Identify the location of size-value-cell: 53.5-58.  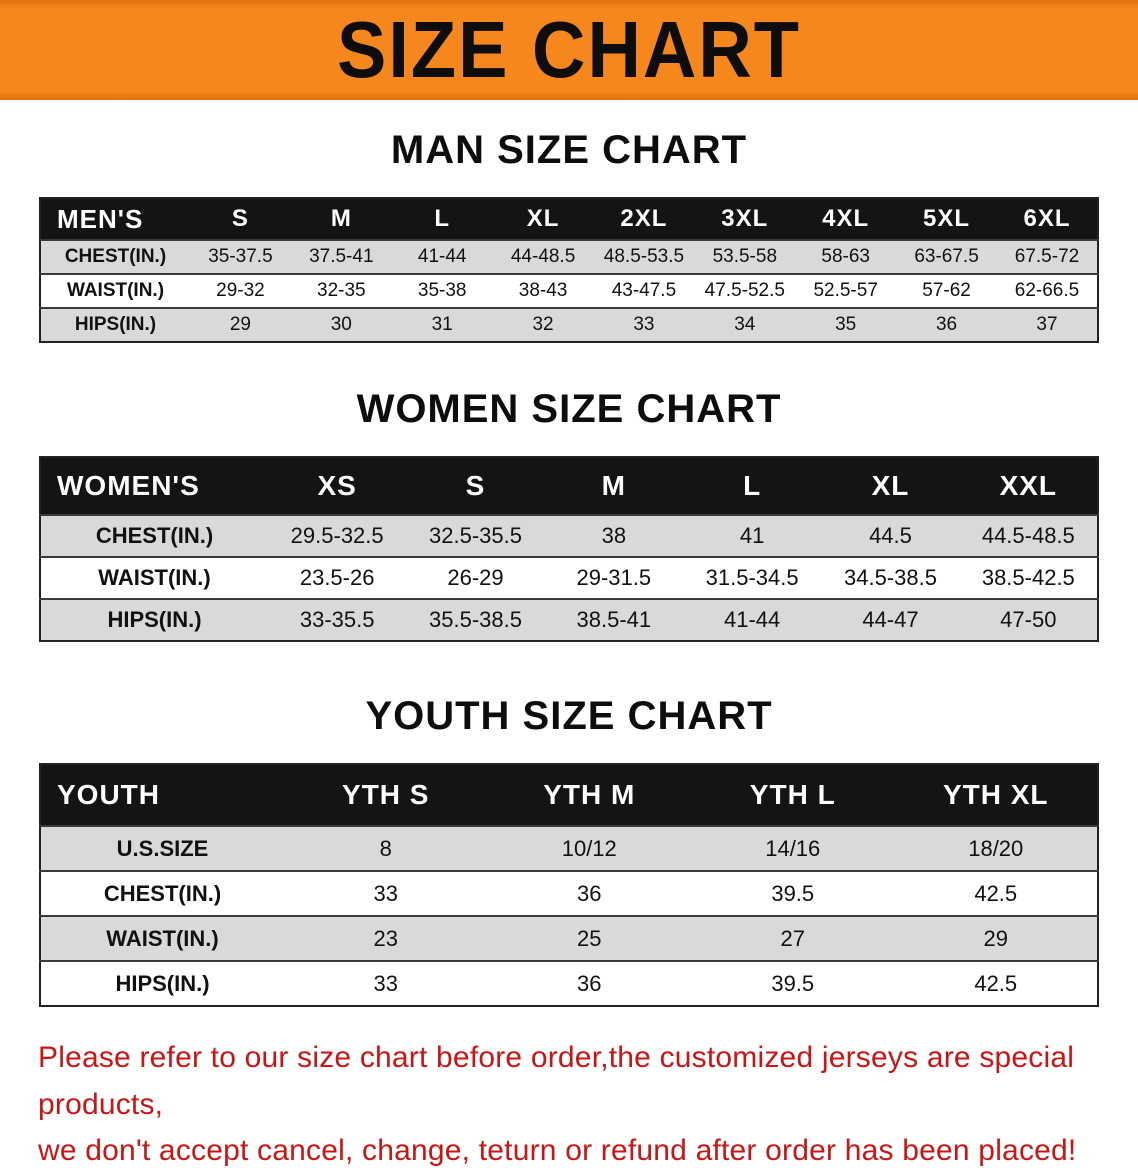
(745, 256).